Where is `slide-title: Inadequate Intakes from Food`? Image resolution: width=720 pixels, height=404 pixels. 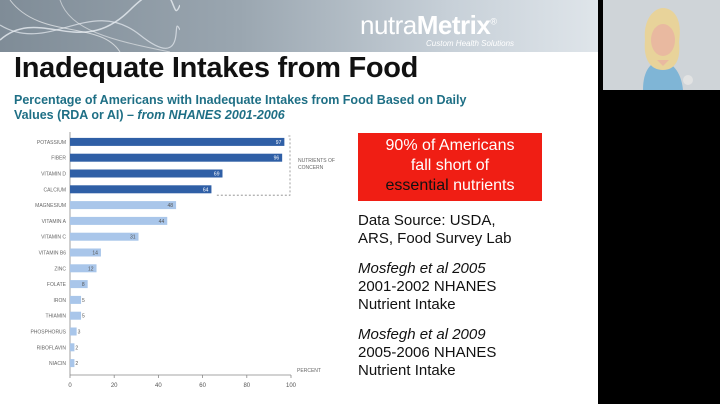 slide-title: Inadequate Intakes from Food is located at coordinates (216, 68).